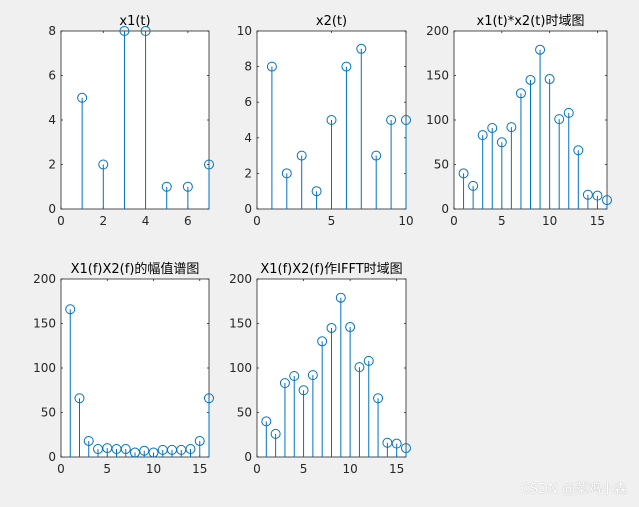 Image resolution: width=639 pixels, height=507 pixels. I want to click on x-tick-label: 6, so click(188, 221).